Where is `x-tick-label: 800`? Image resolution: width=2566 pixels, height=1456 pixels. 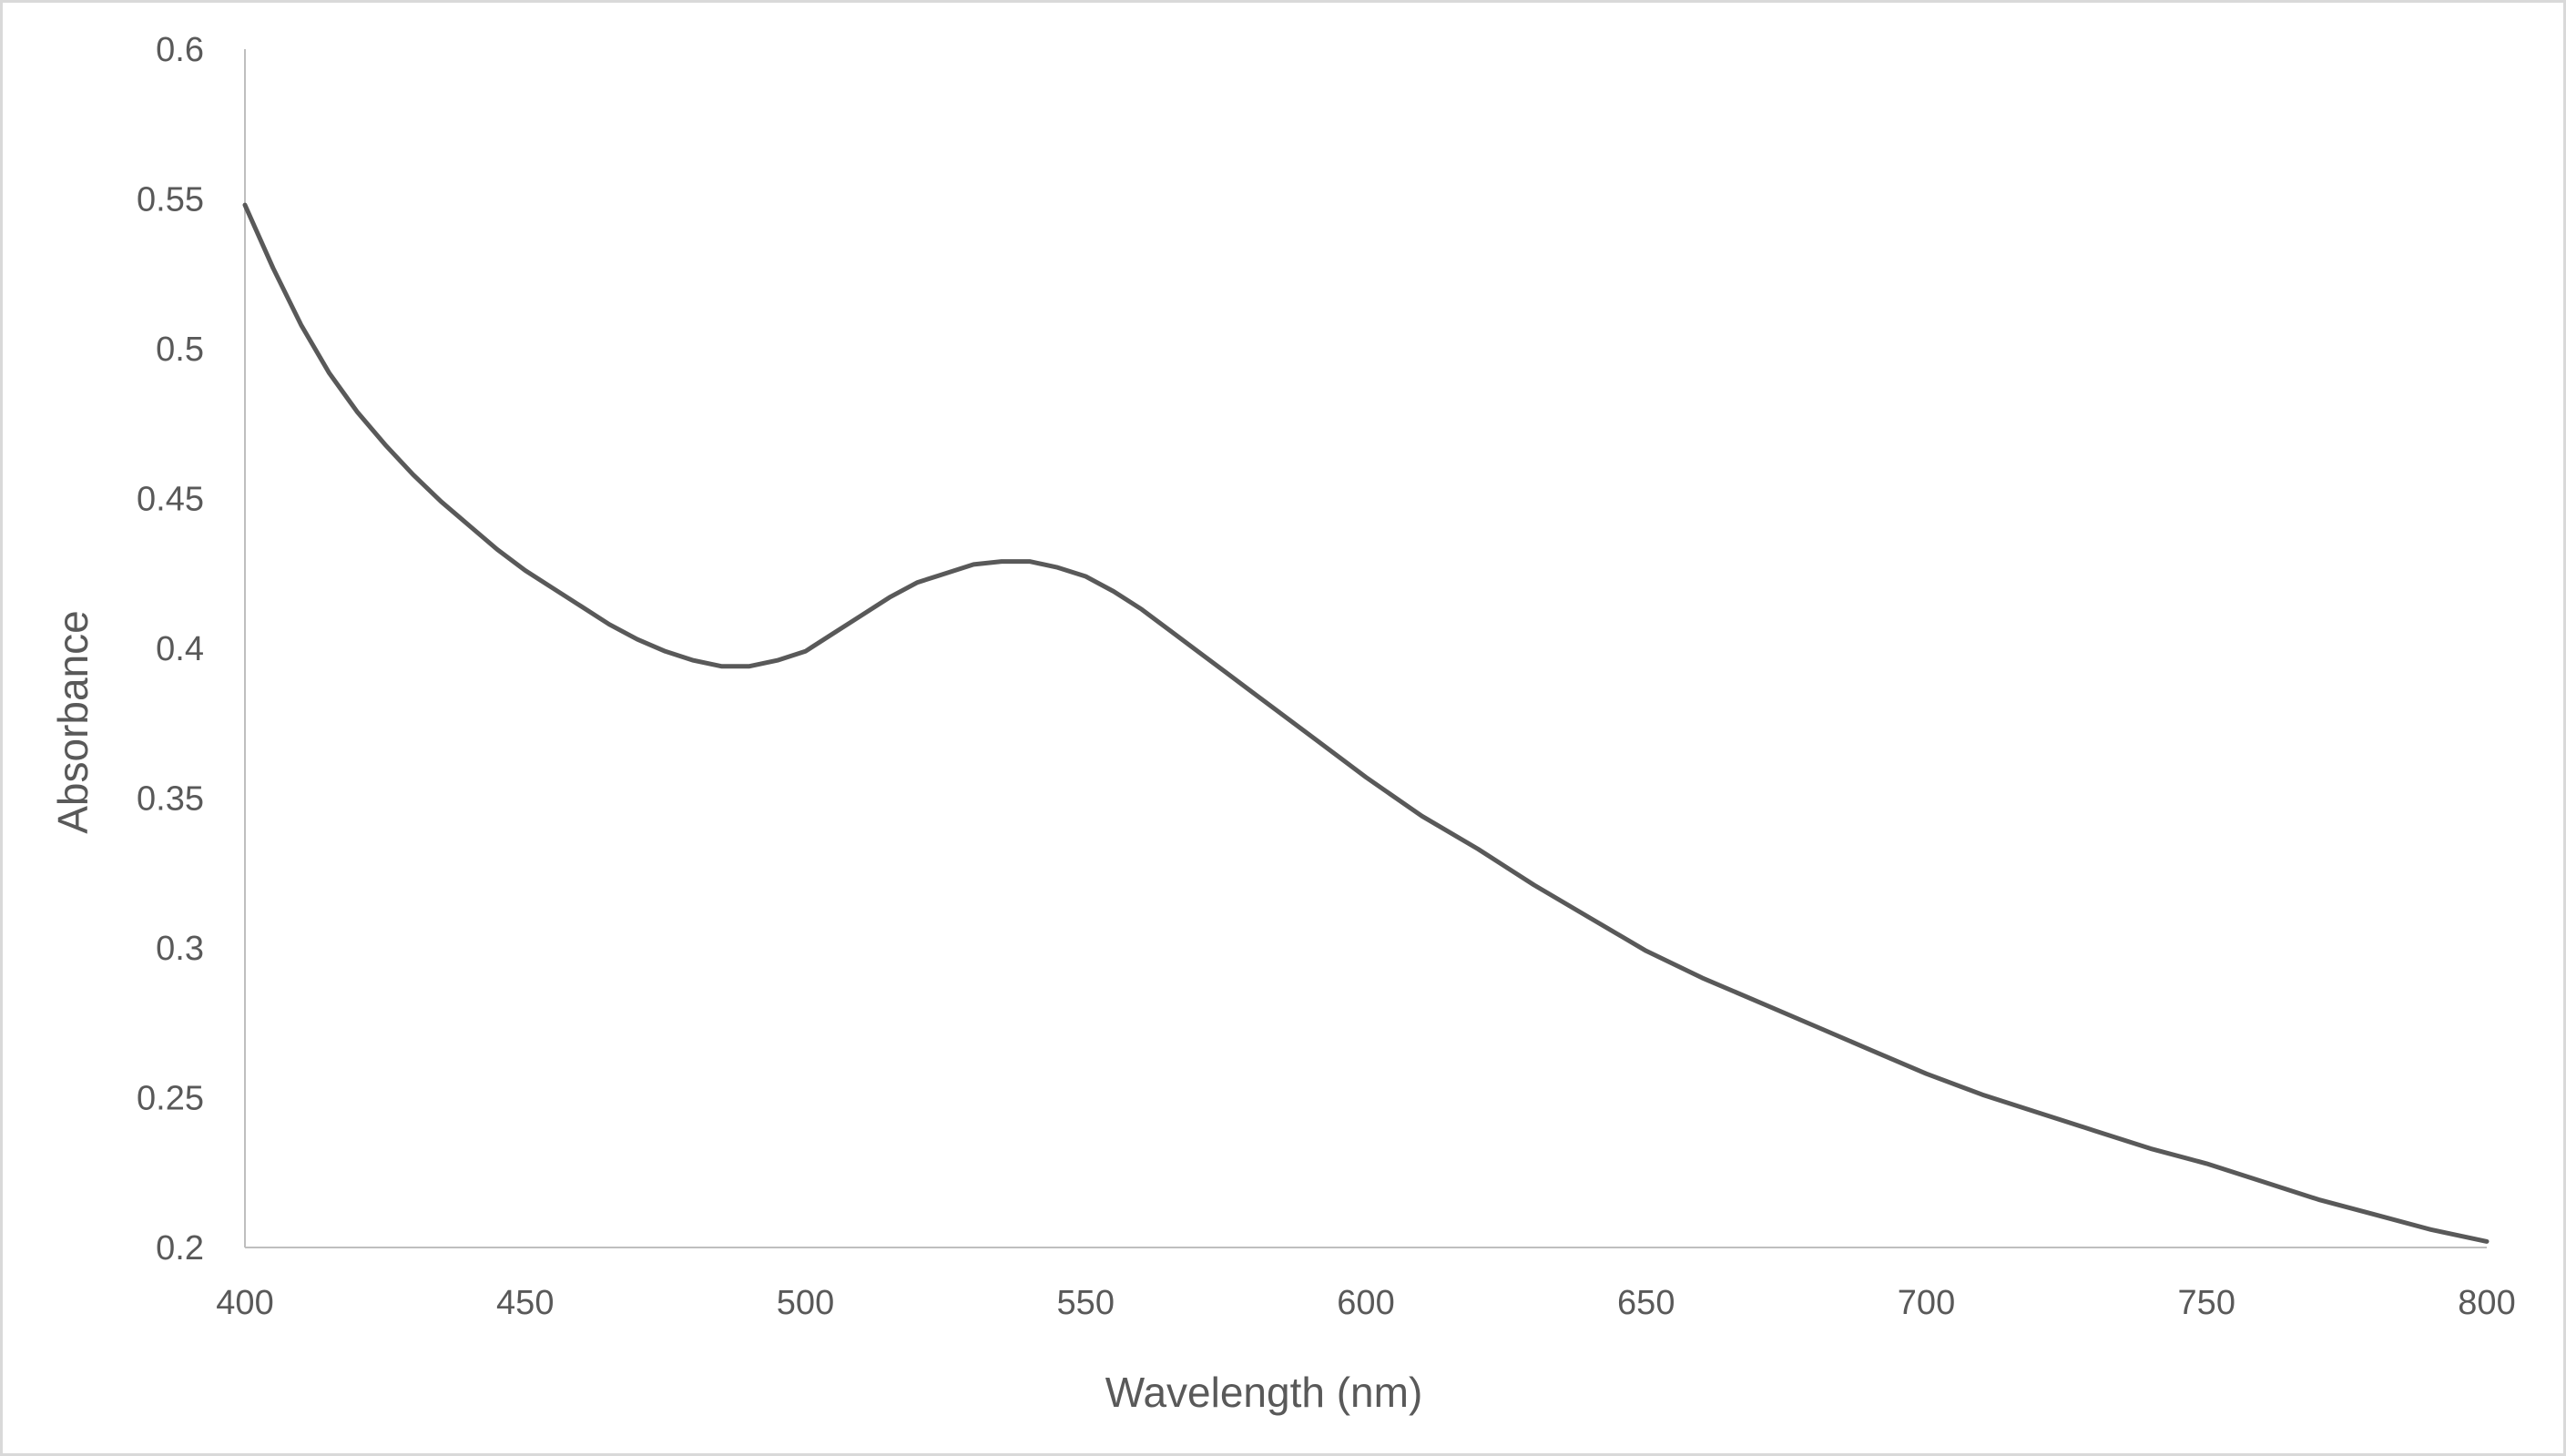 x-tick-label: 800 is located at coordinates (2487, 1303).